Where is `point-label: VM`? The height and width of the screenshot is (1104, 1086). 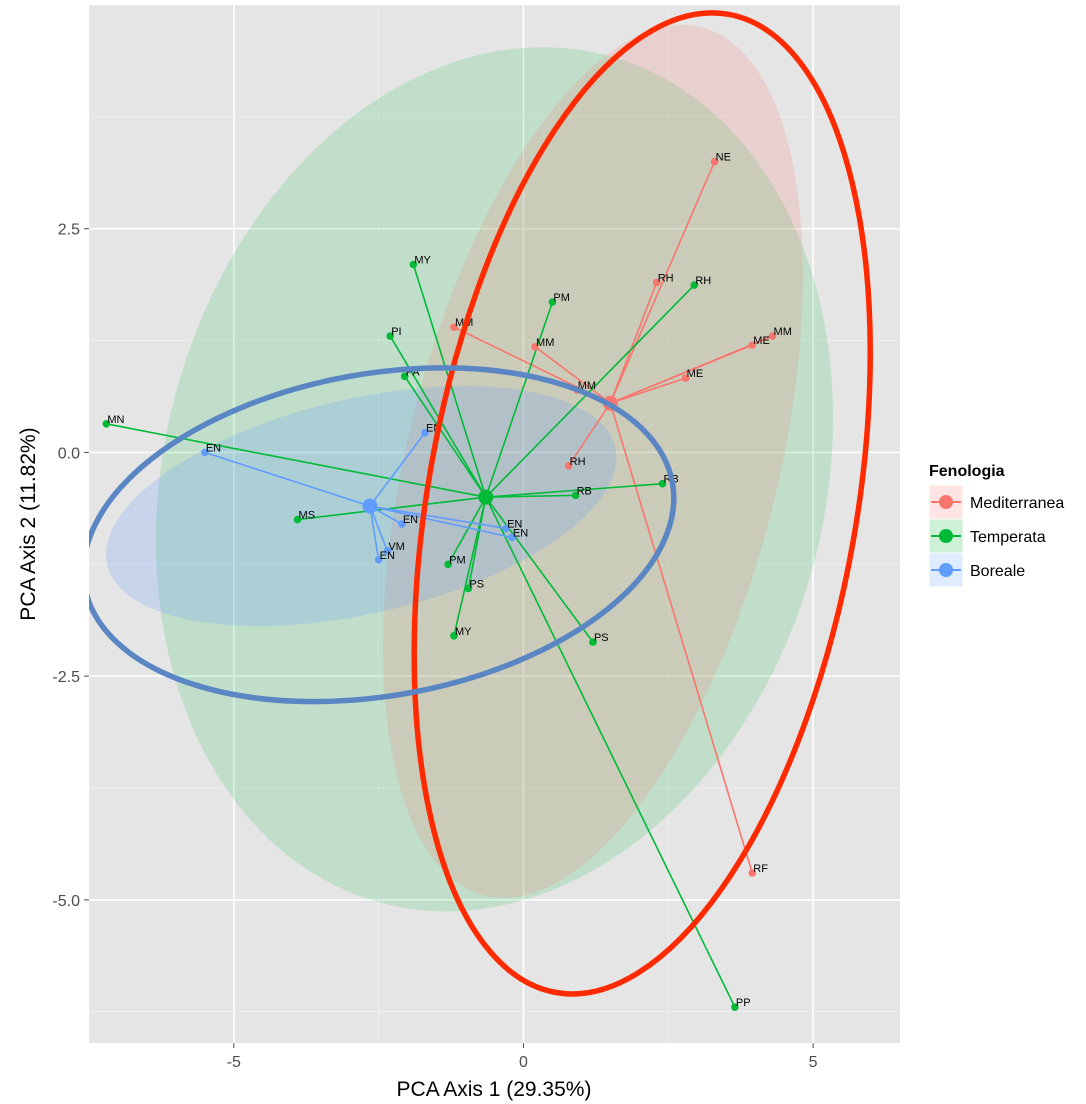
point-label: VM is located at coordinates (396, 547).